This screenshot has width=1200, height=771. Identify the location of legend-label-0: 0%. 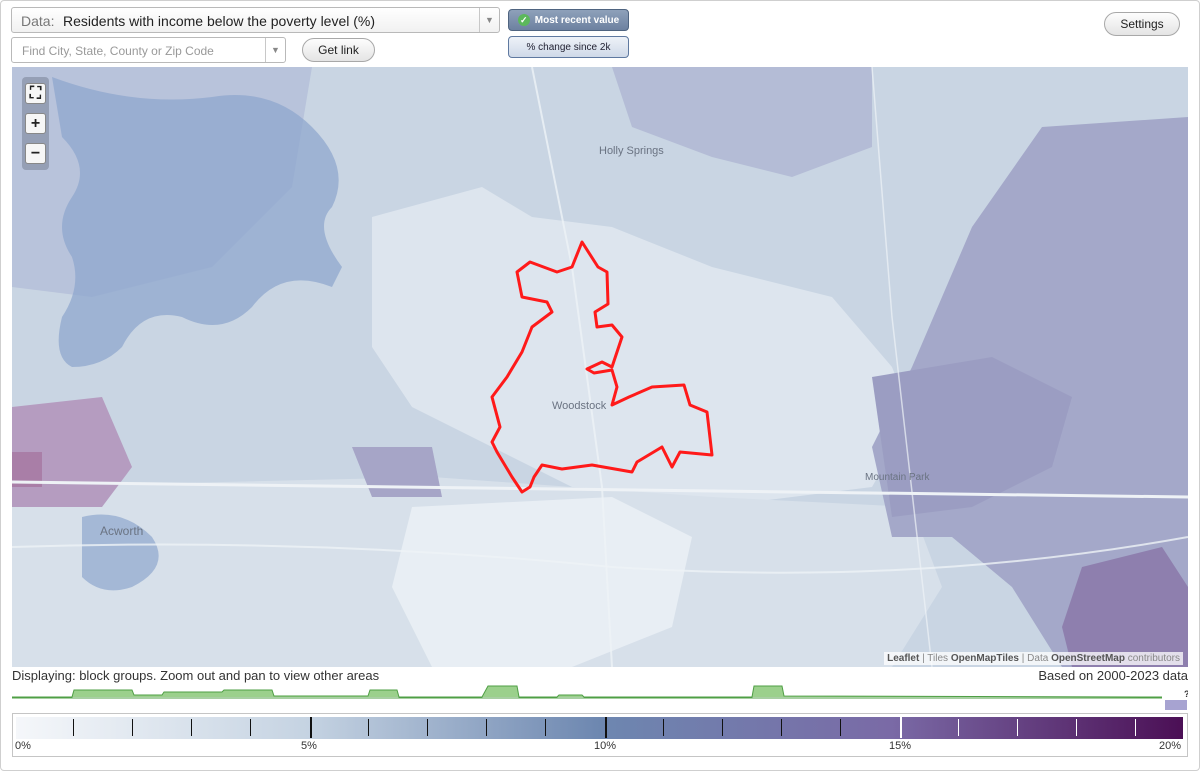
(23, 746).